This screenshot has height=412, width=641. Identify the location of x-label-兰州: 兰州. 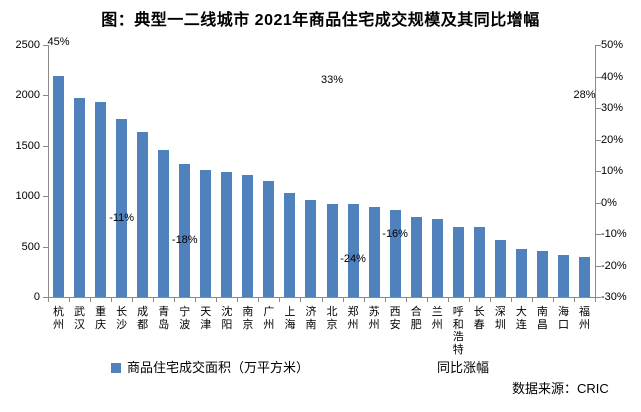
(437, 318).